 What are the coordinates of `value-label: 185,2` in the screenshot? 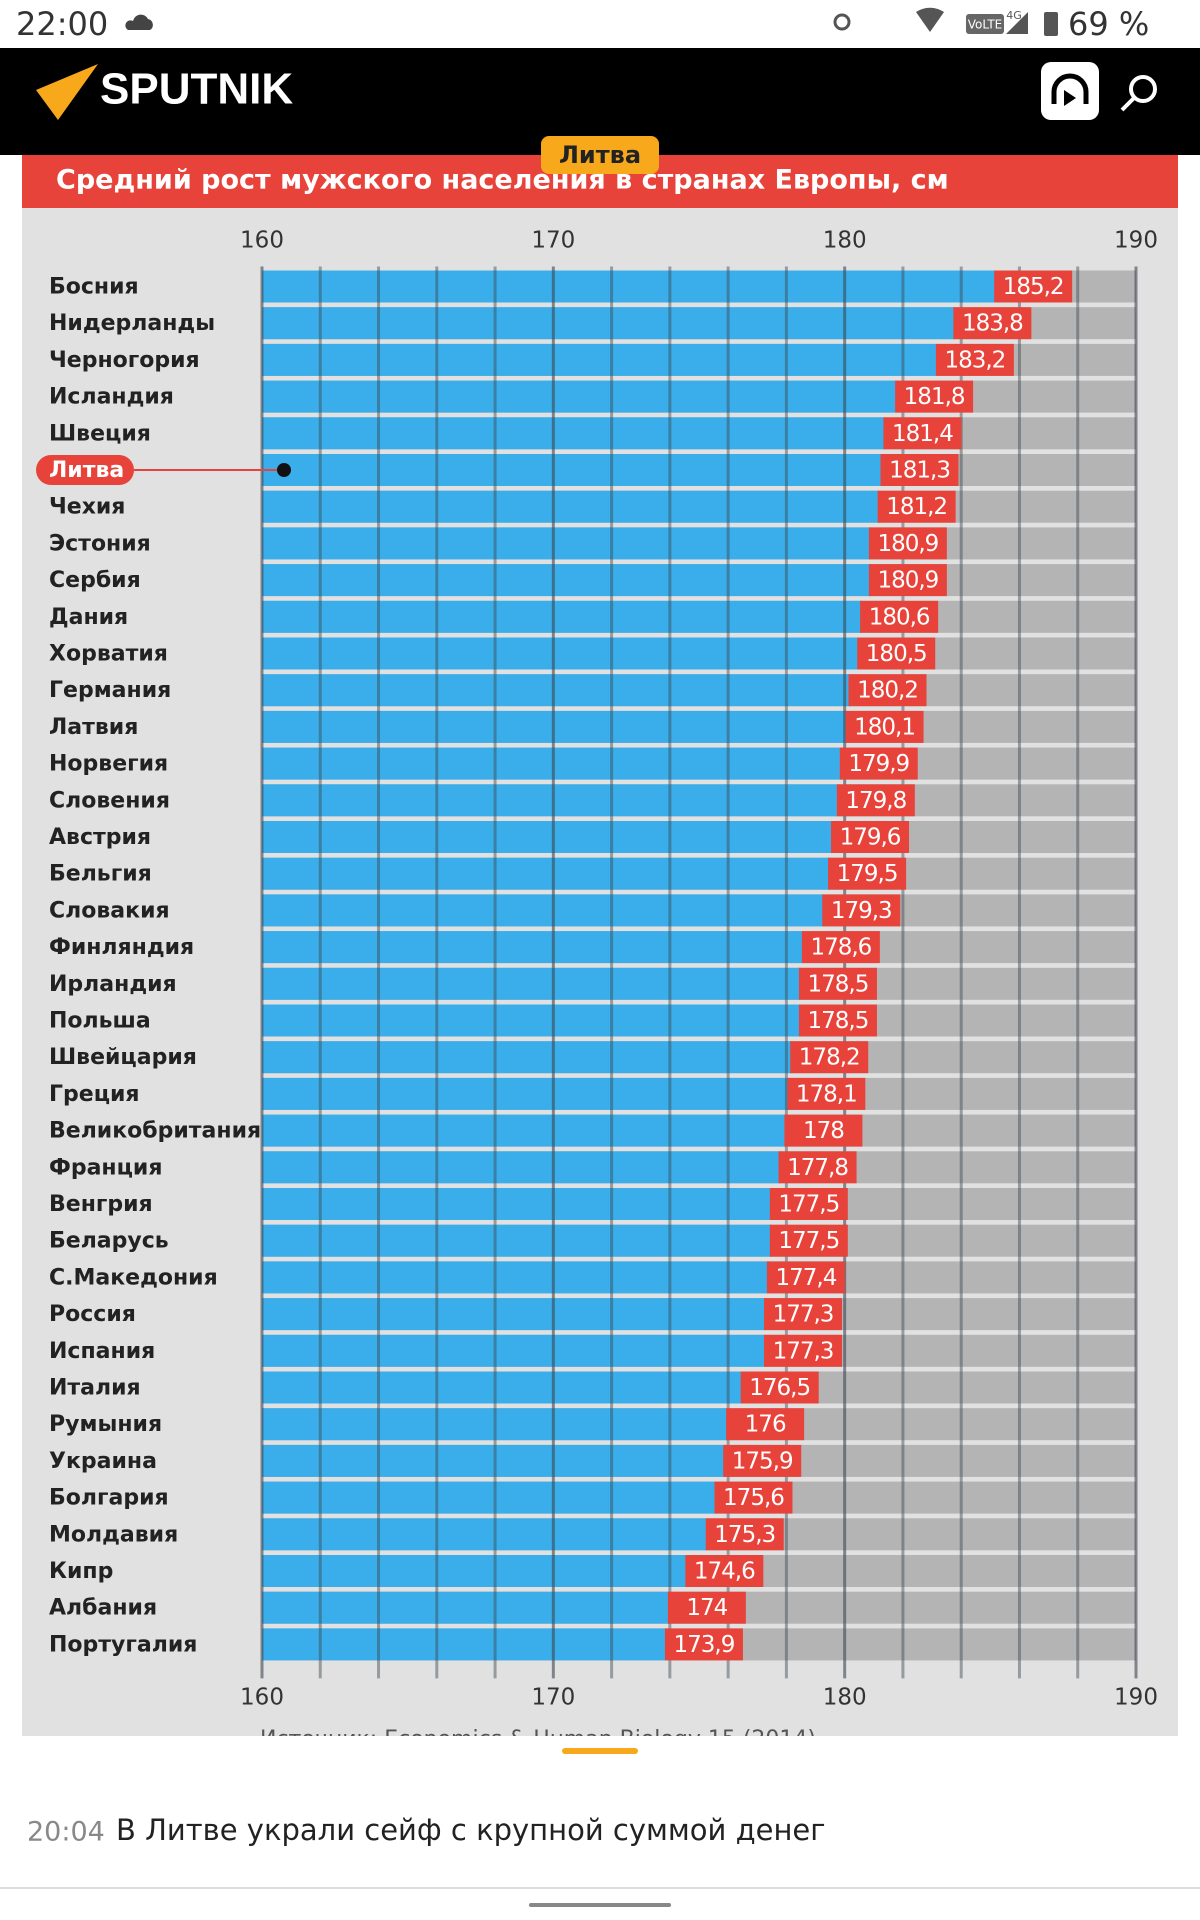 It's located at (1033, 287).